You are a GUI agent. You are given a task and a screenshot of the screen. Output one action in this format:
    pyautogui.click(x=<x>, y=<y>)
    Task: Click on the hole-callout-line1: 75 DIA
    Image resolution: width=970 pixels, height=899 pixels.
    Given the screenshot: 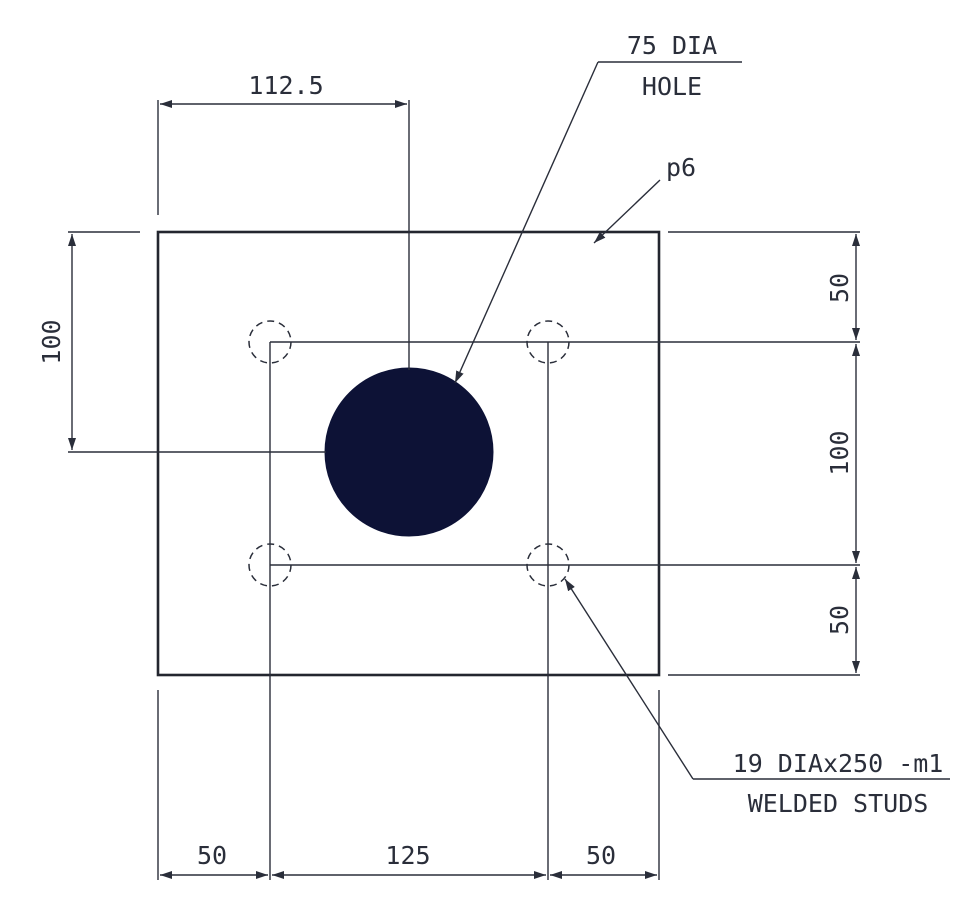 What is the action you would take?
    pyautogui.click(x=672, y=45)
    